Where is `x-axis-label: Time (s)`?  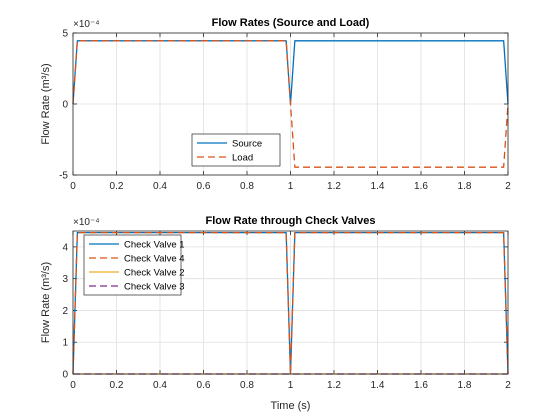 x-axis-label: Time (s) is located at coordinates (291, 406).